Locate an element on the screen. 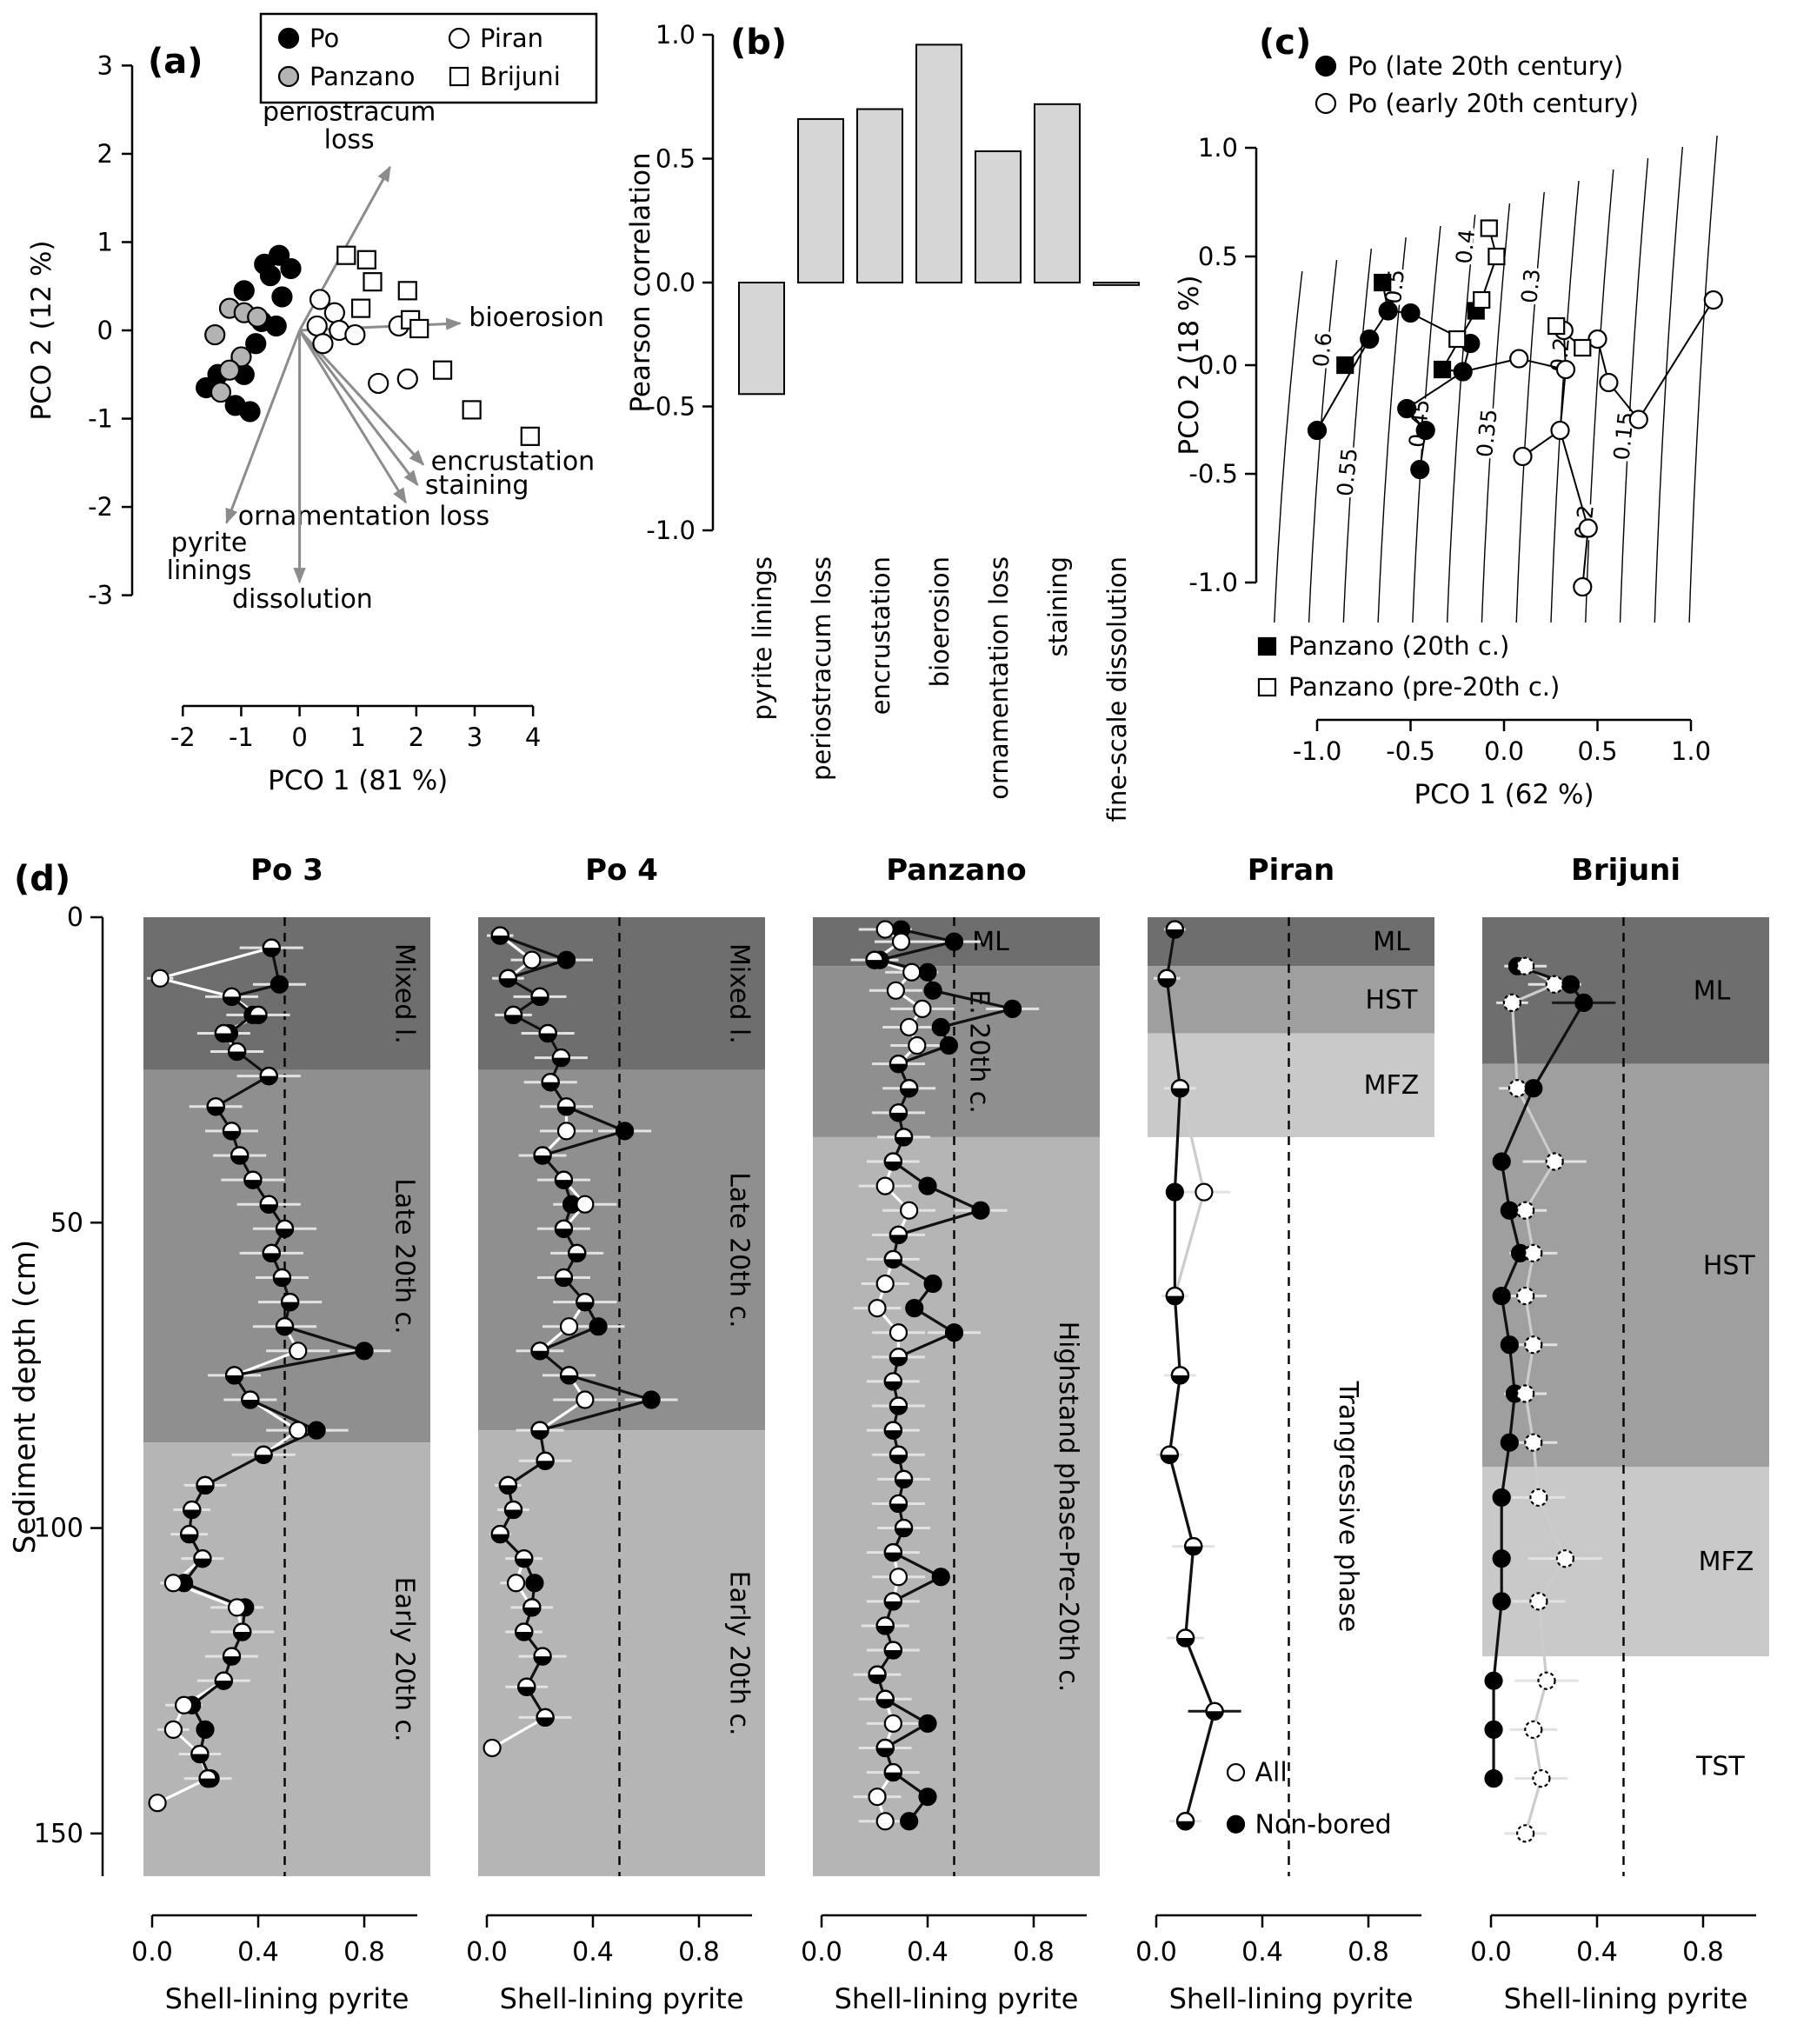 The width and height of the screenshot is (1797, 2044). y-tick-label: 1.0 is located at coordinates (676, 35).